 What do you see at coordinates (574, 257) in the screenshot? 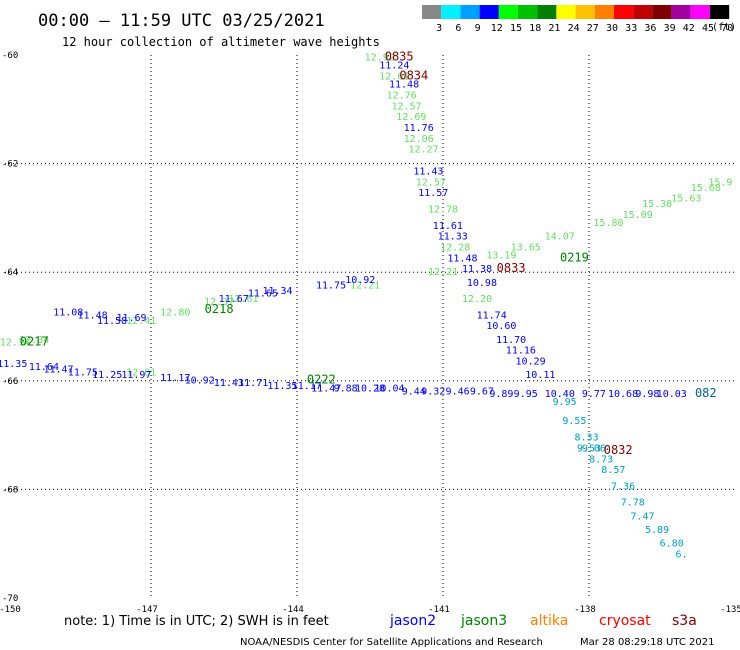
I see `pass-time-label: 0219` at bounding box center [574, 257].